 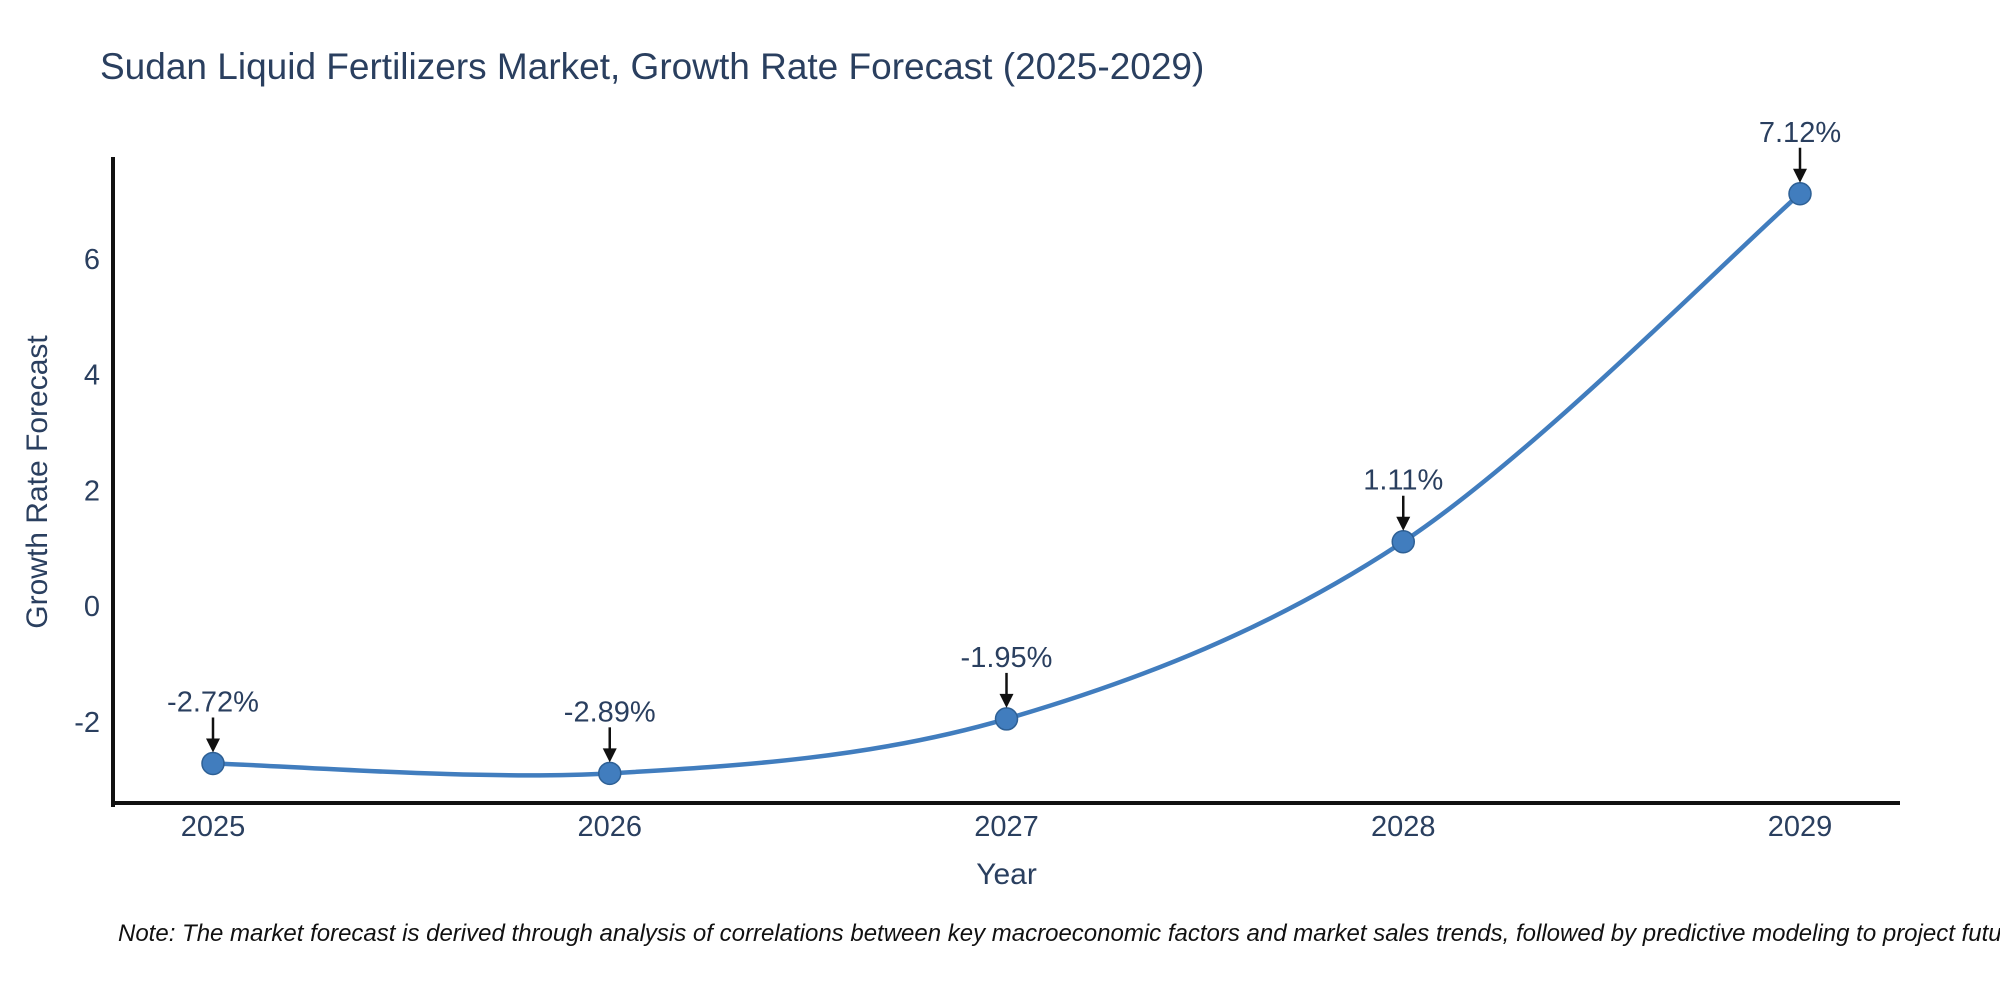 What do you see at coordinates (609, 827) in the screenshot?
I see `x-tick-label: 2026` at bounding box center [609, 827].